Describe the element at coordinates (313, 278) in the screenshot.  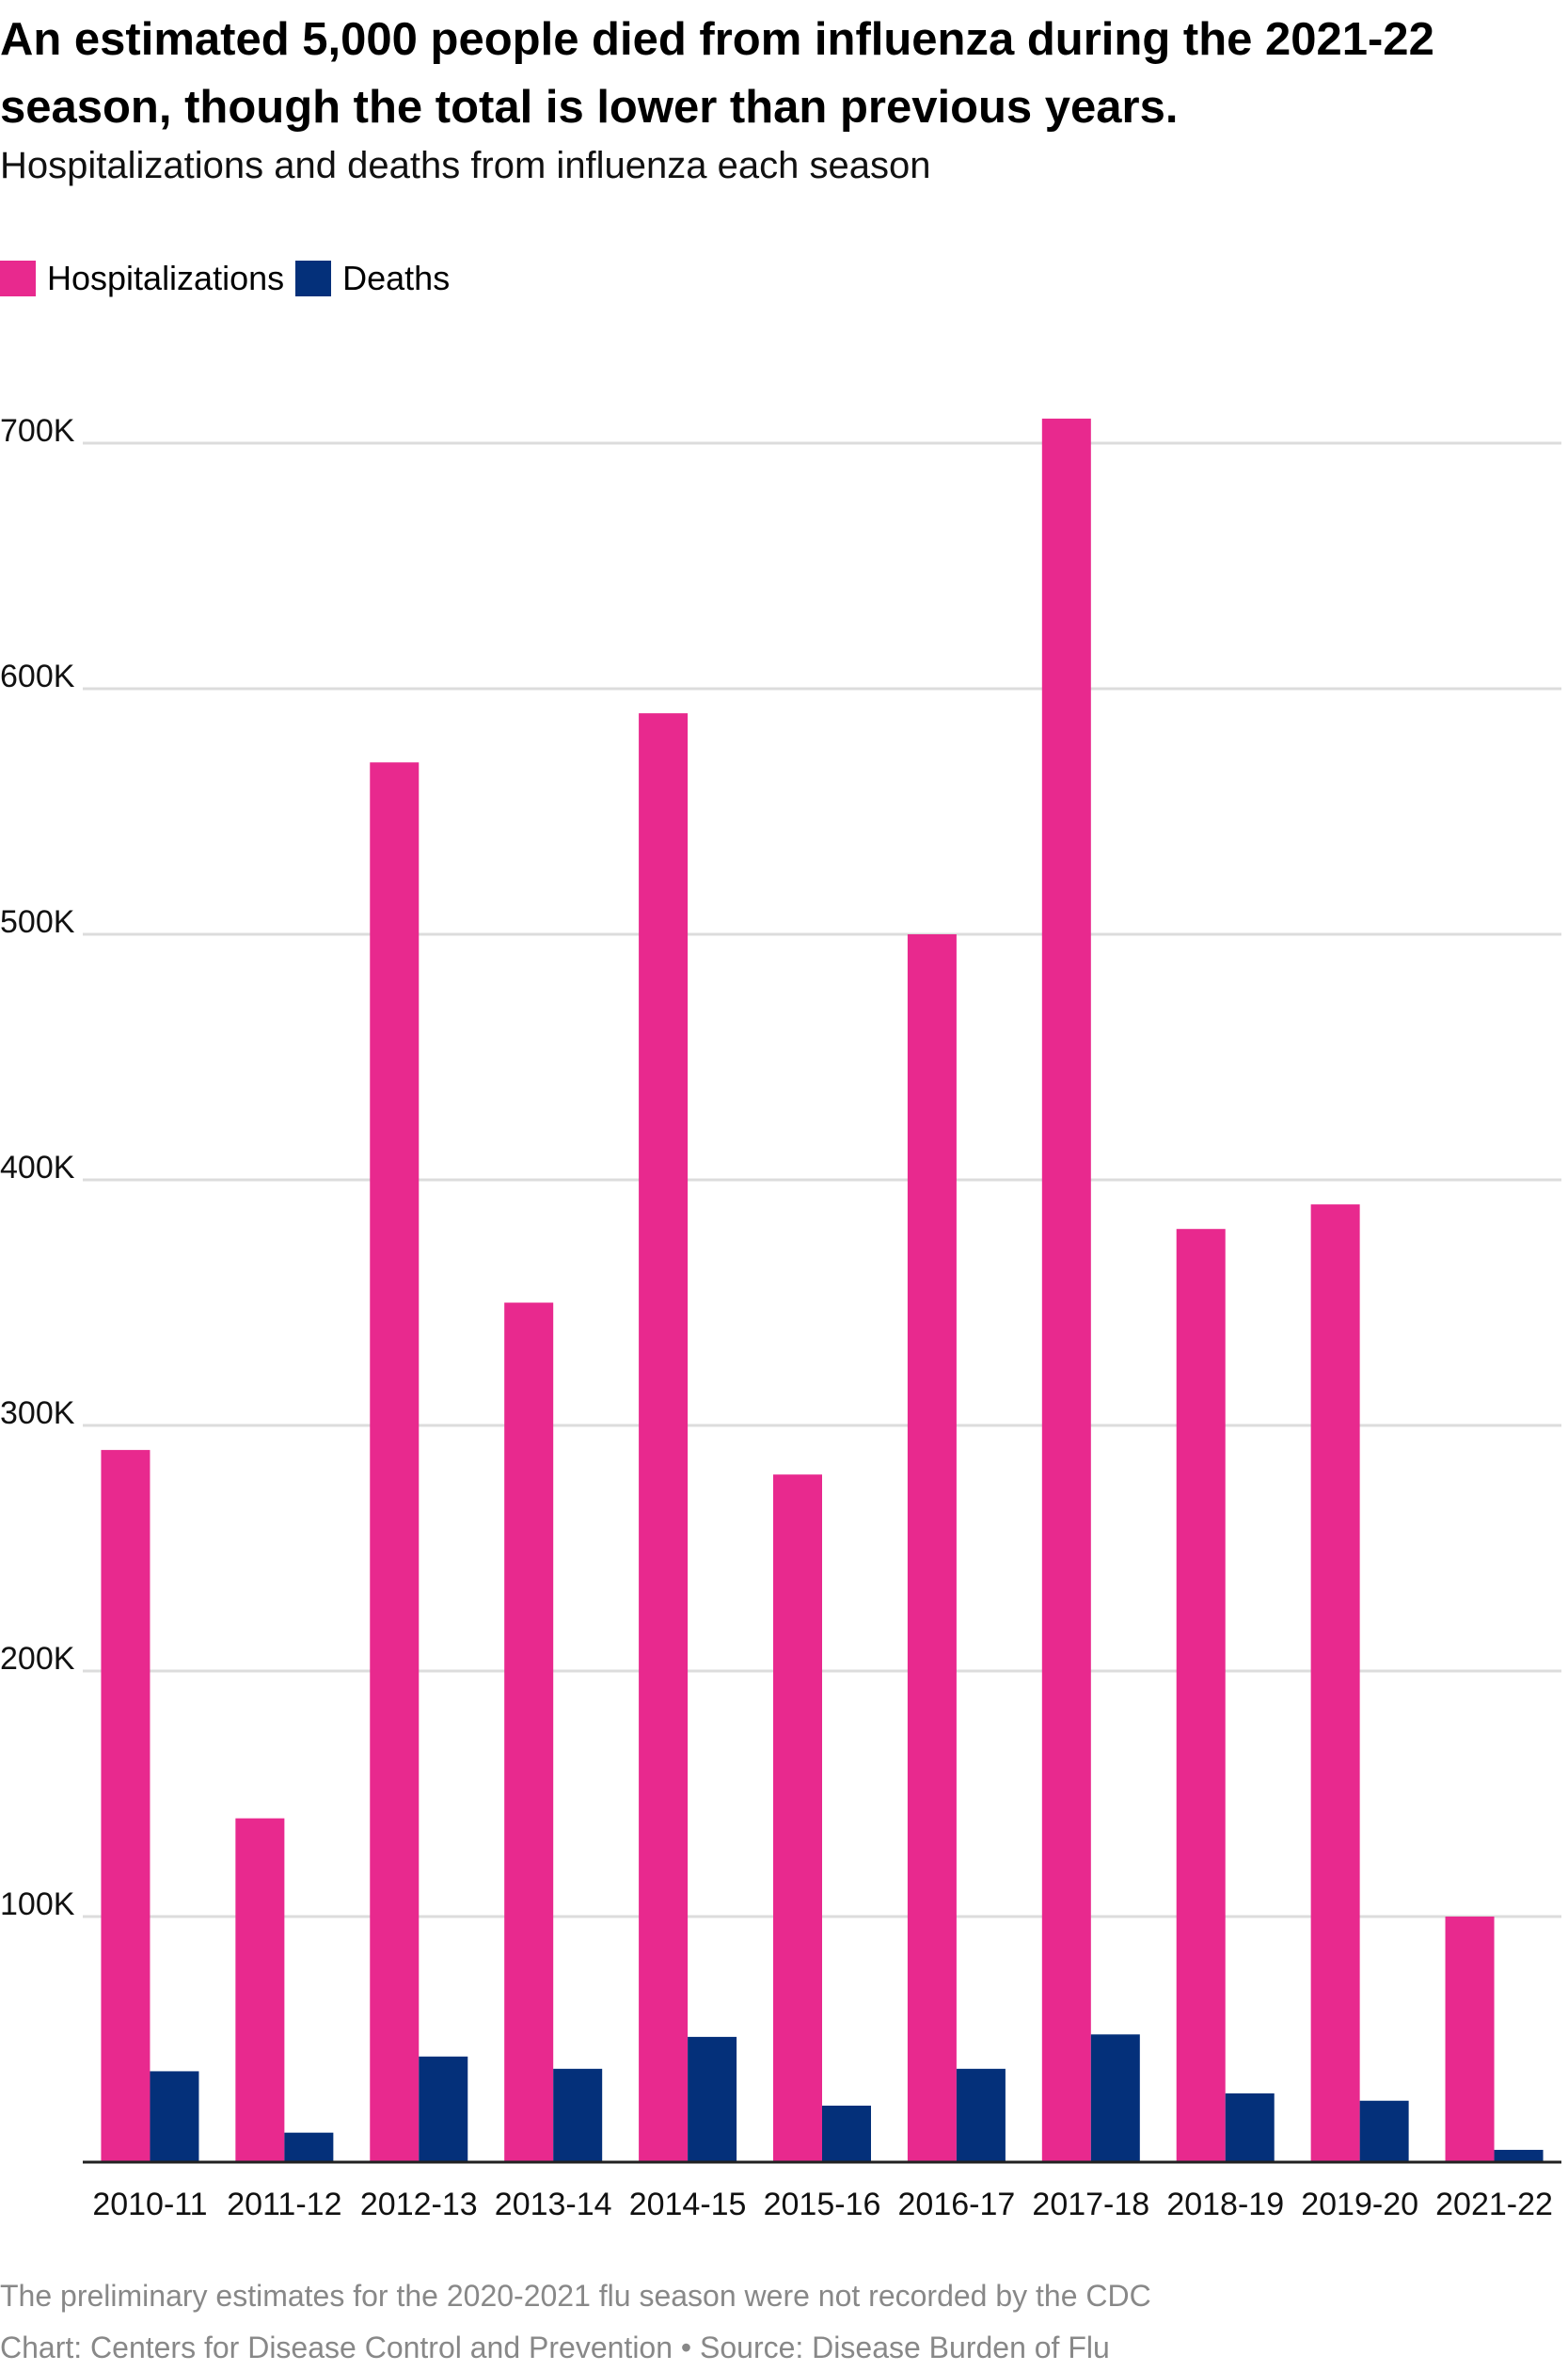
I see `legend-swatch-deaths` at that location.